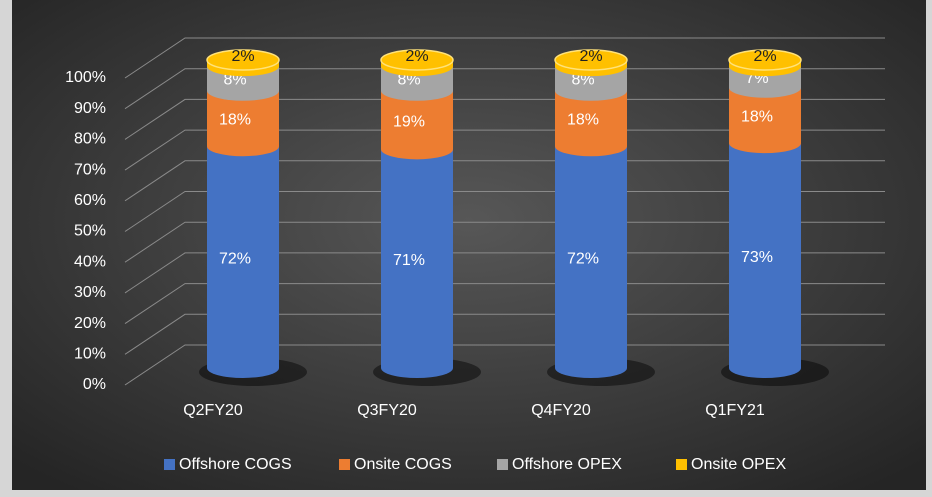 This screenshot has width=932, height=497. I want to click on x-tick-label: Q1FY21, so click(735, 410).